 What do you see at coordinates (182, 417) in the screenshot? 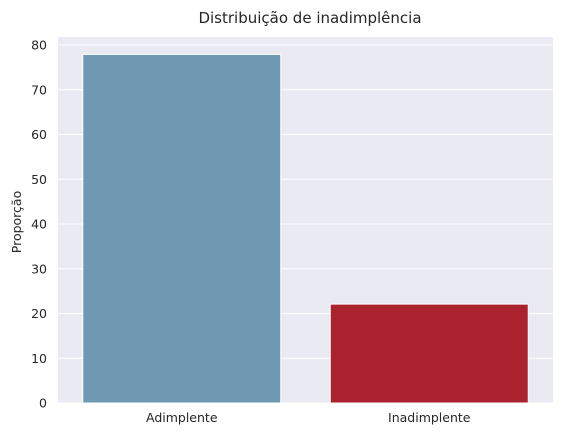
I see `x-tick-label-adimplente: Adimplente` at bounding box center [182, 417].